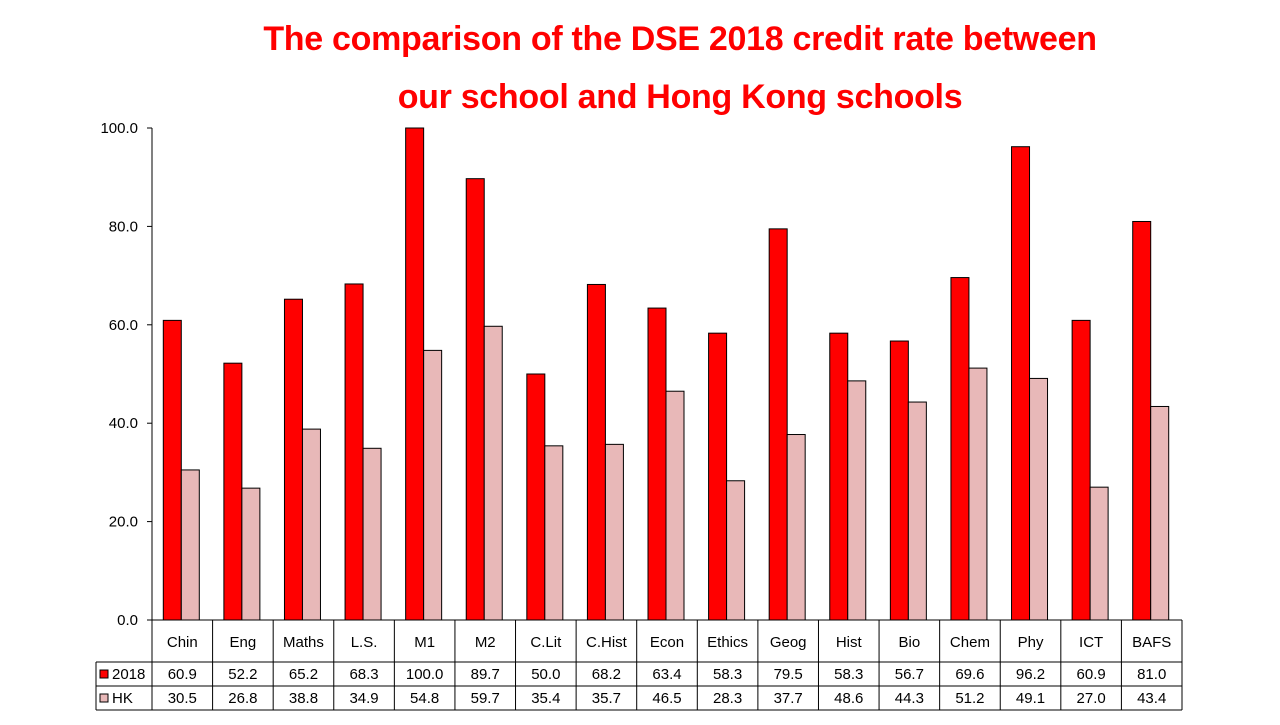  I want to click on data-label-hk: 35.4, so click(545, 698).